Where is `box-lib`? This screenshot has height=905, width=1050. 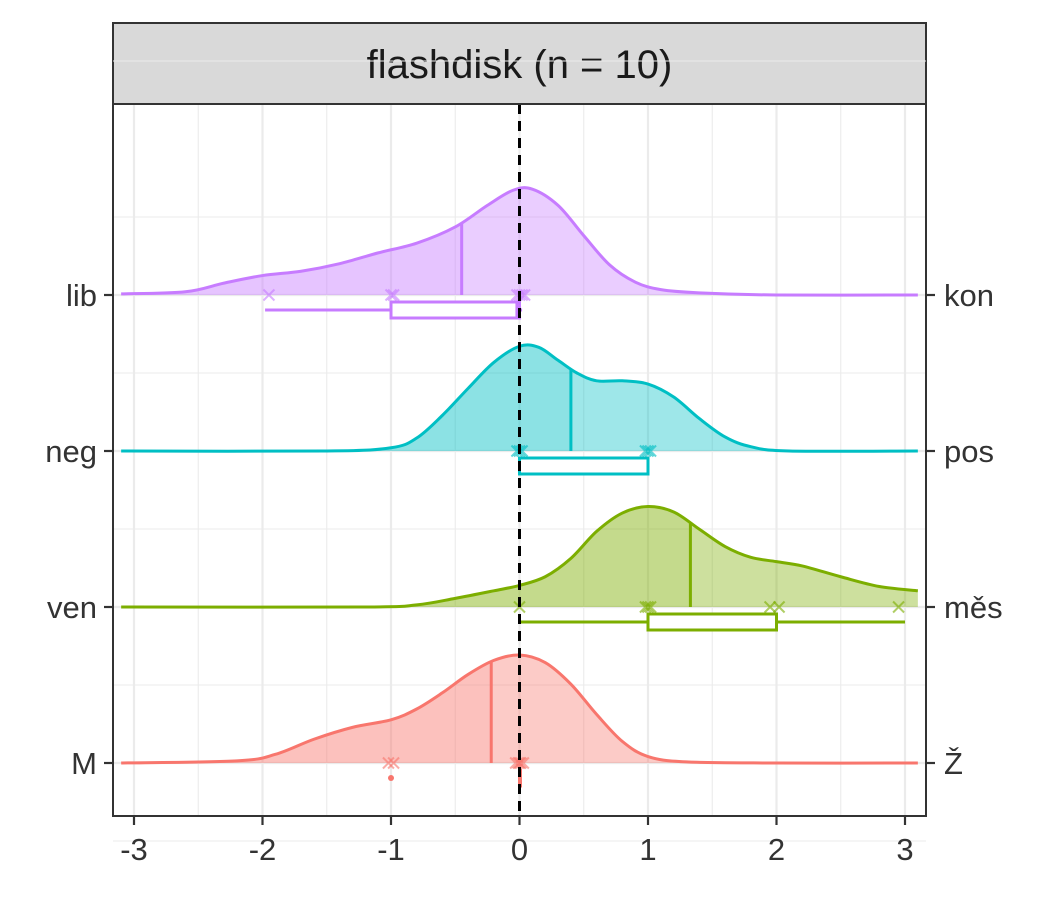
box-lib is located at coordinates (455, 310).